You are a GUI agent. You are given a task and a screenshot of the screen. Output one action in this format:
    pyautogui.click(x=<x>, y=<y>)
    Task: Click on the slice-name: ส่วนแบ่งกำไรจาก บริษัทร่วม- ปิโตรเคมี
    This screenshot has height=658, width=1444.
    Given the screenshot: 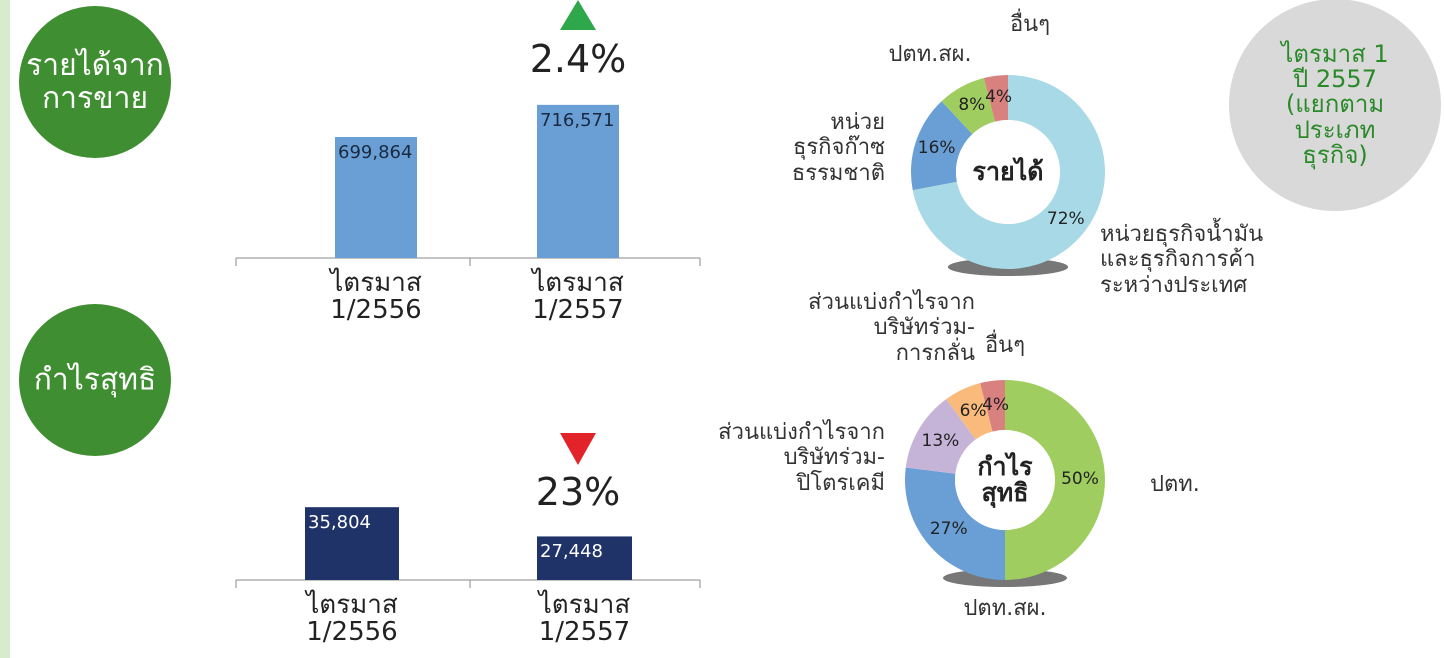 What is the action you would take?
    pyautogui.click(x=801, y=458)
    